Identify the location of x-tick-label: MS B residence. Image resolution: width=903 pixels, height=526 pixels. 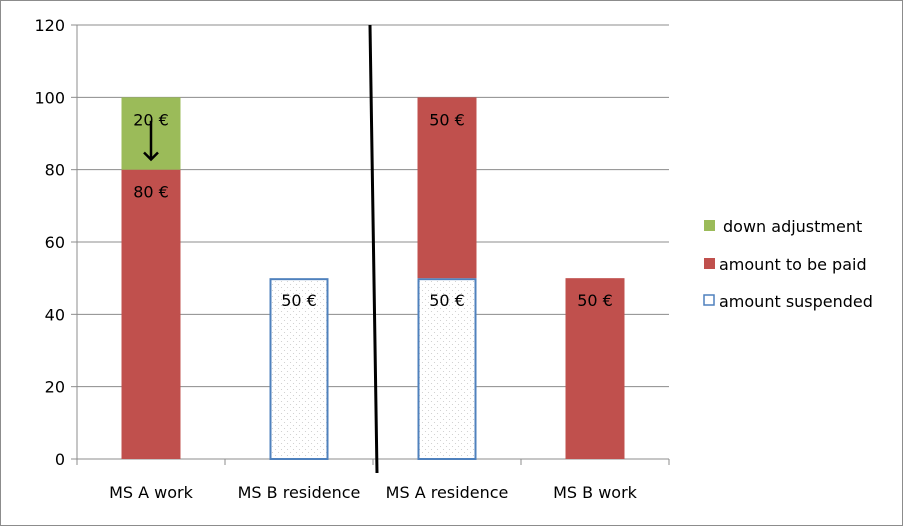
(299, 492).